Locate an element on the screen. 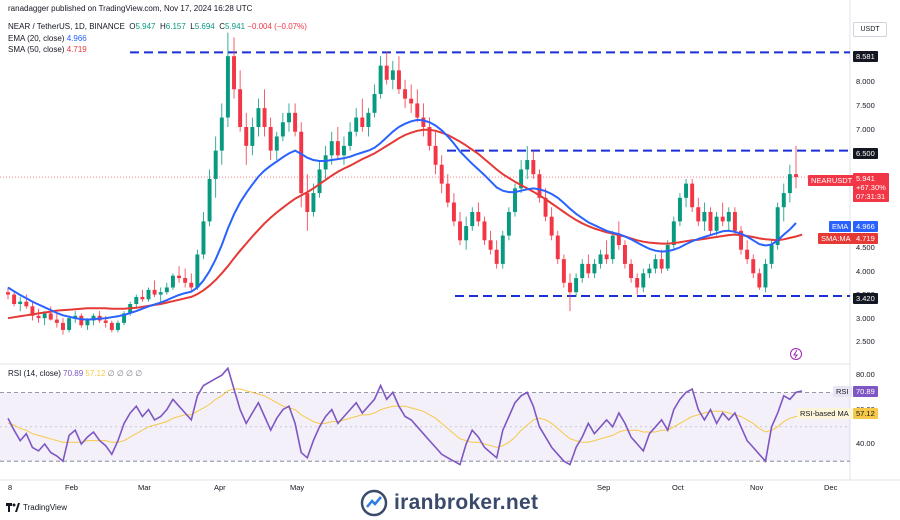  rsi-ma-line is located at coordinates (405, 418).